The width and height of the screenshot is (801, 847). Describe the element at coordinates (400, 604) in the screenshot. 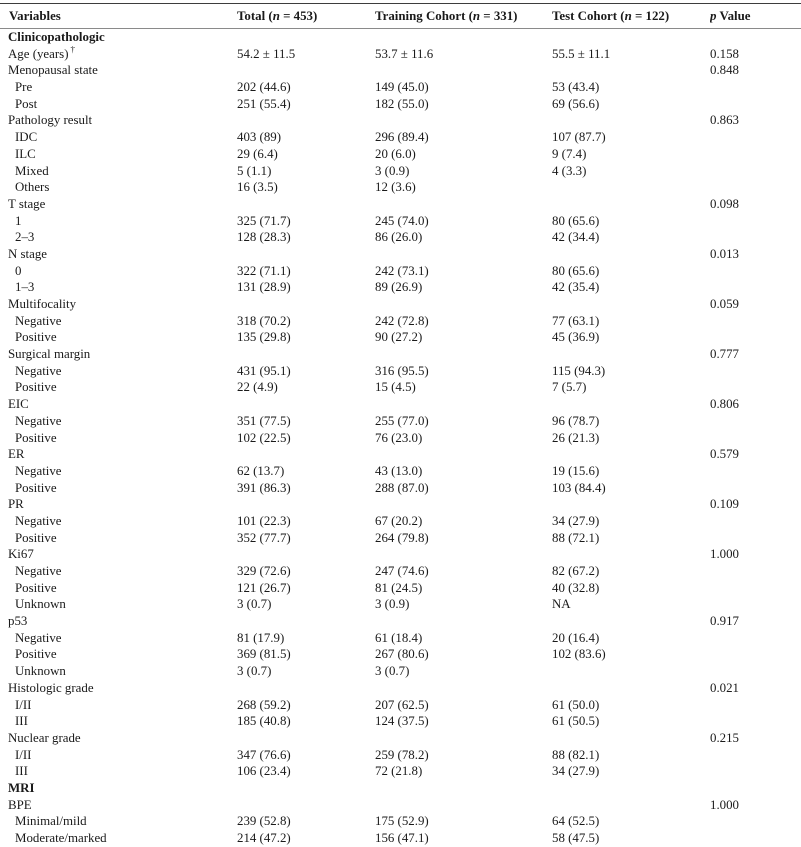

I see `table-row: Unknown 3 (0.7) 3 (0.9) NA` at that location.